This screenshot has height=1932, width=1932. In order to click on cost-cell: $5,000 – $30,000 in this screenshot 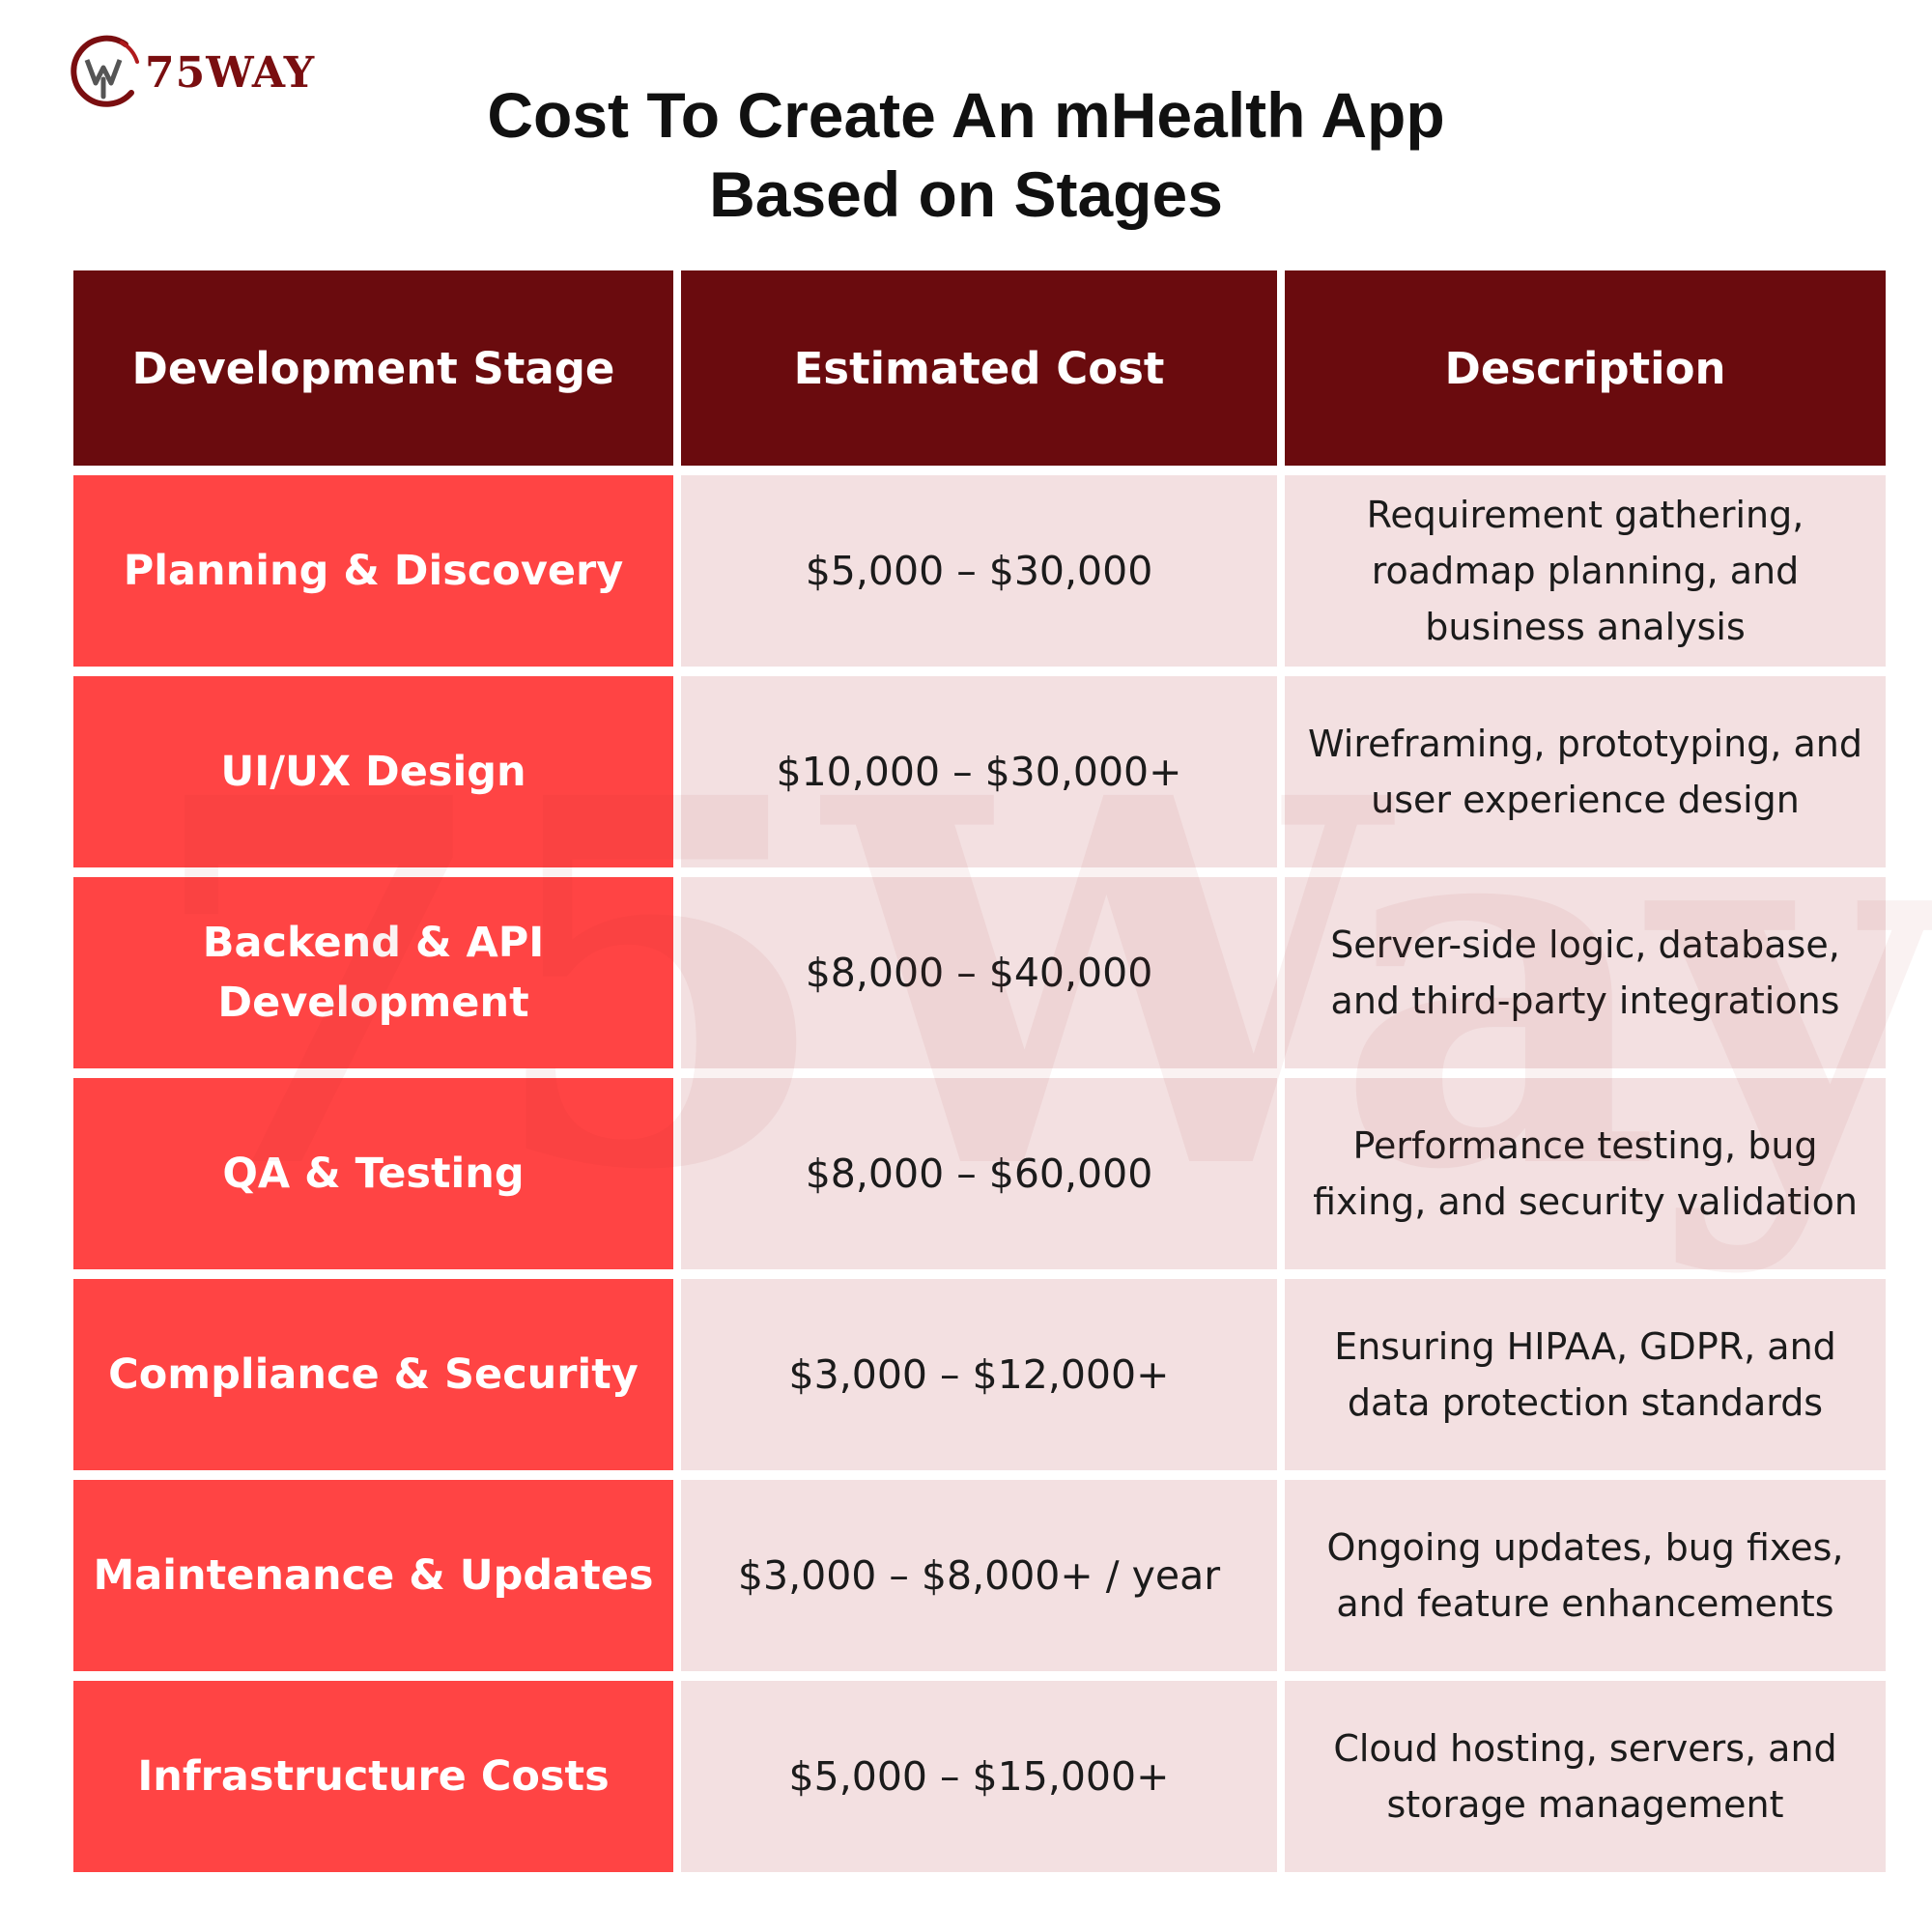, I will do `click(979, 571)`.